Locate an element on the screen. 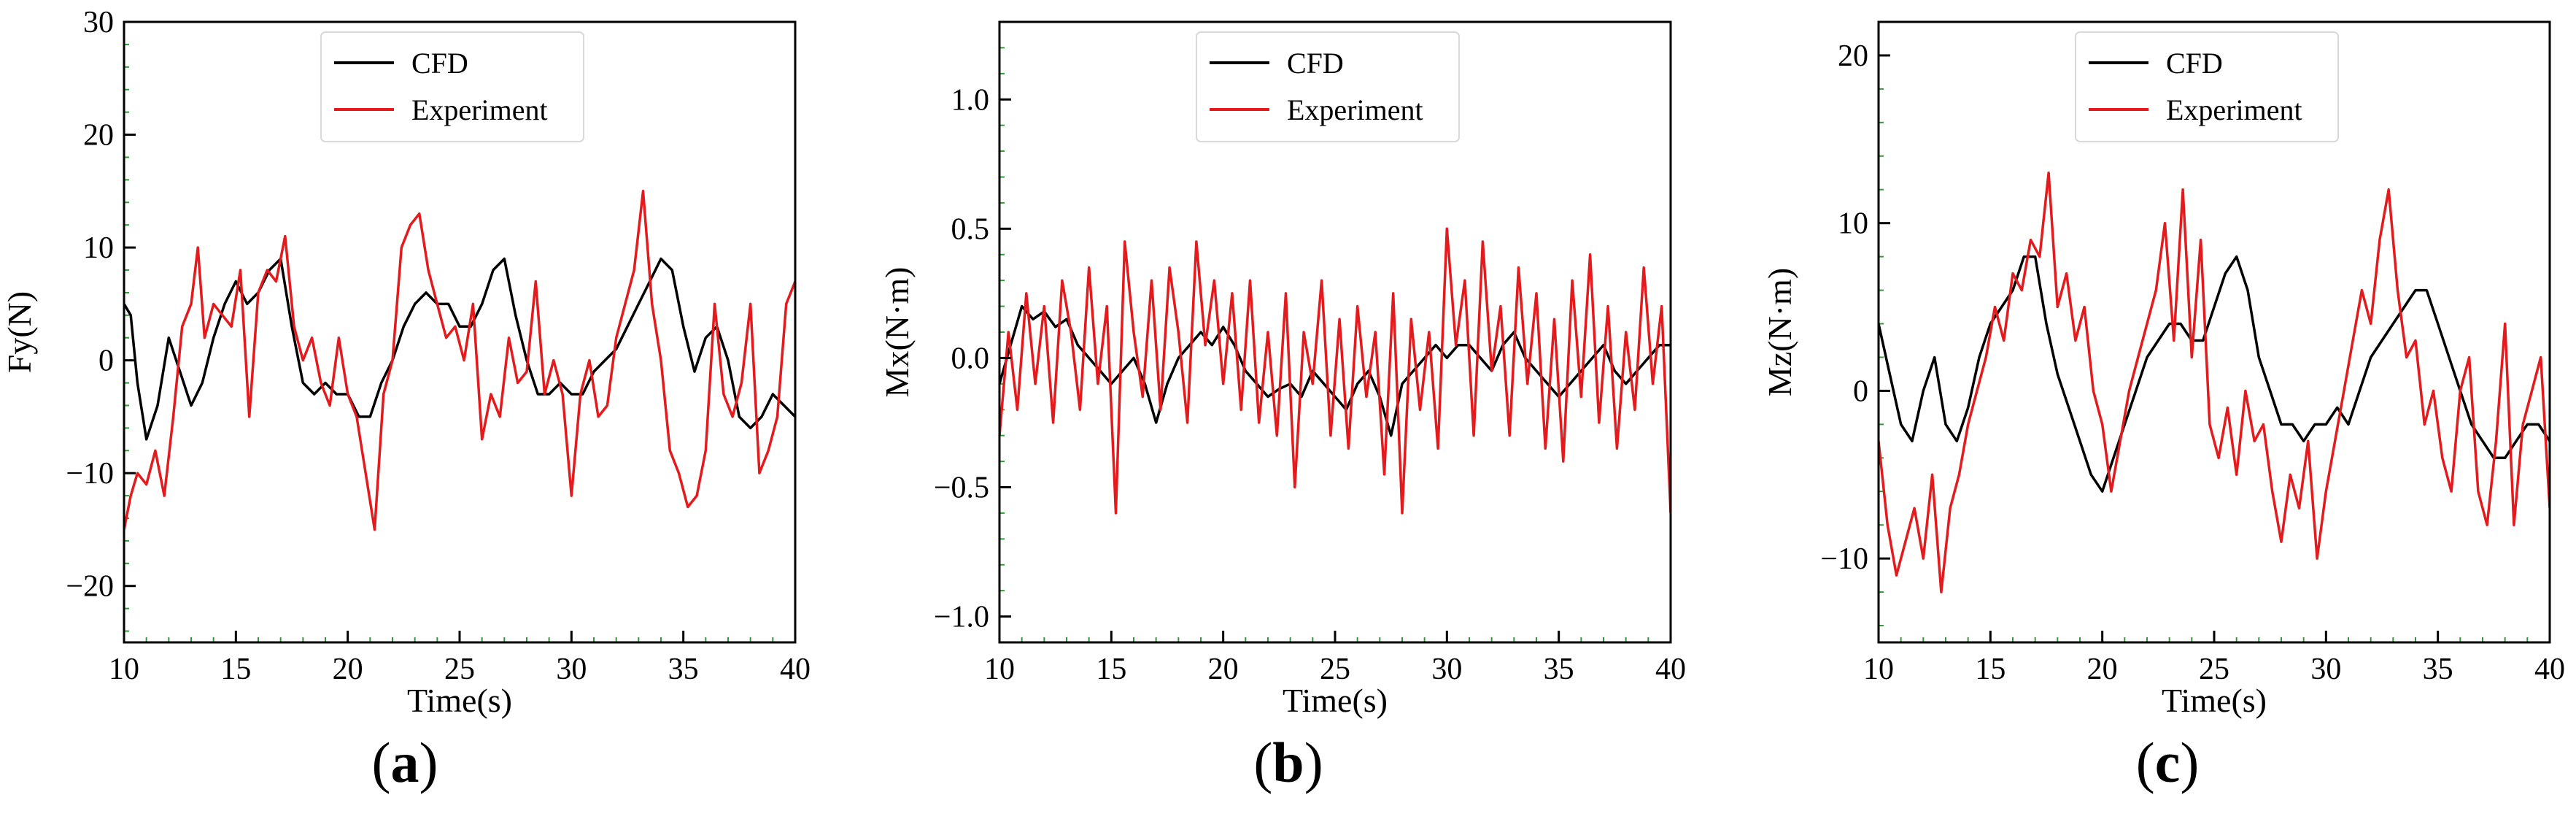 The image size is (2576, 838). y-tick-label: 1.0 is located at coordinates (970, 100).